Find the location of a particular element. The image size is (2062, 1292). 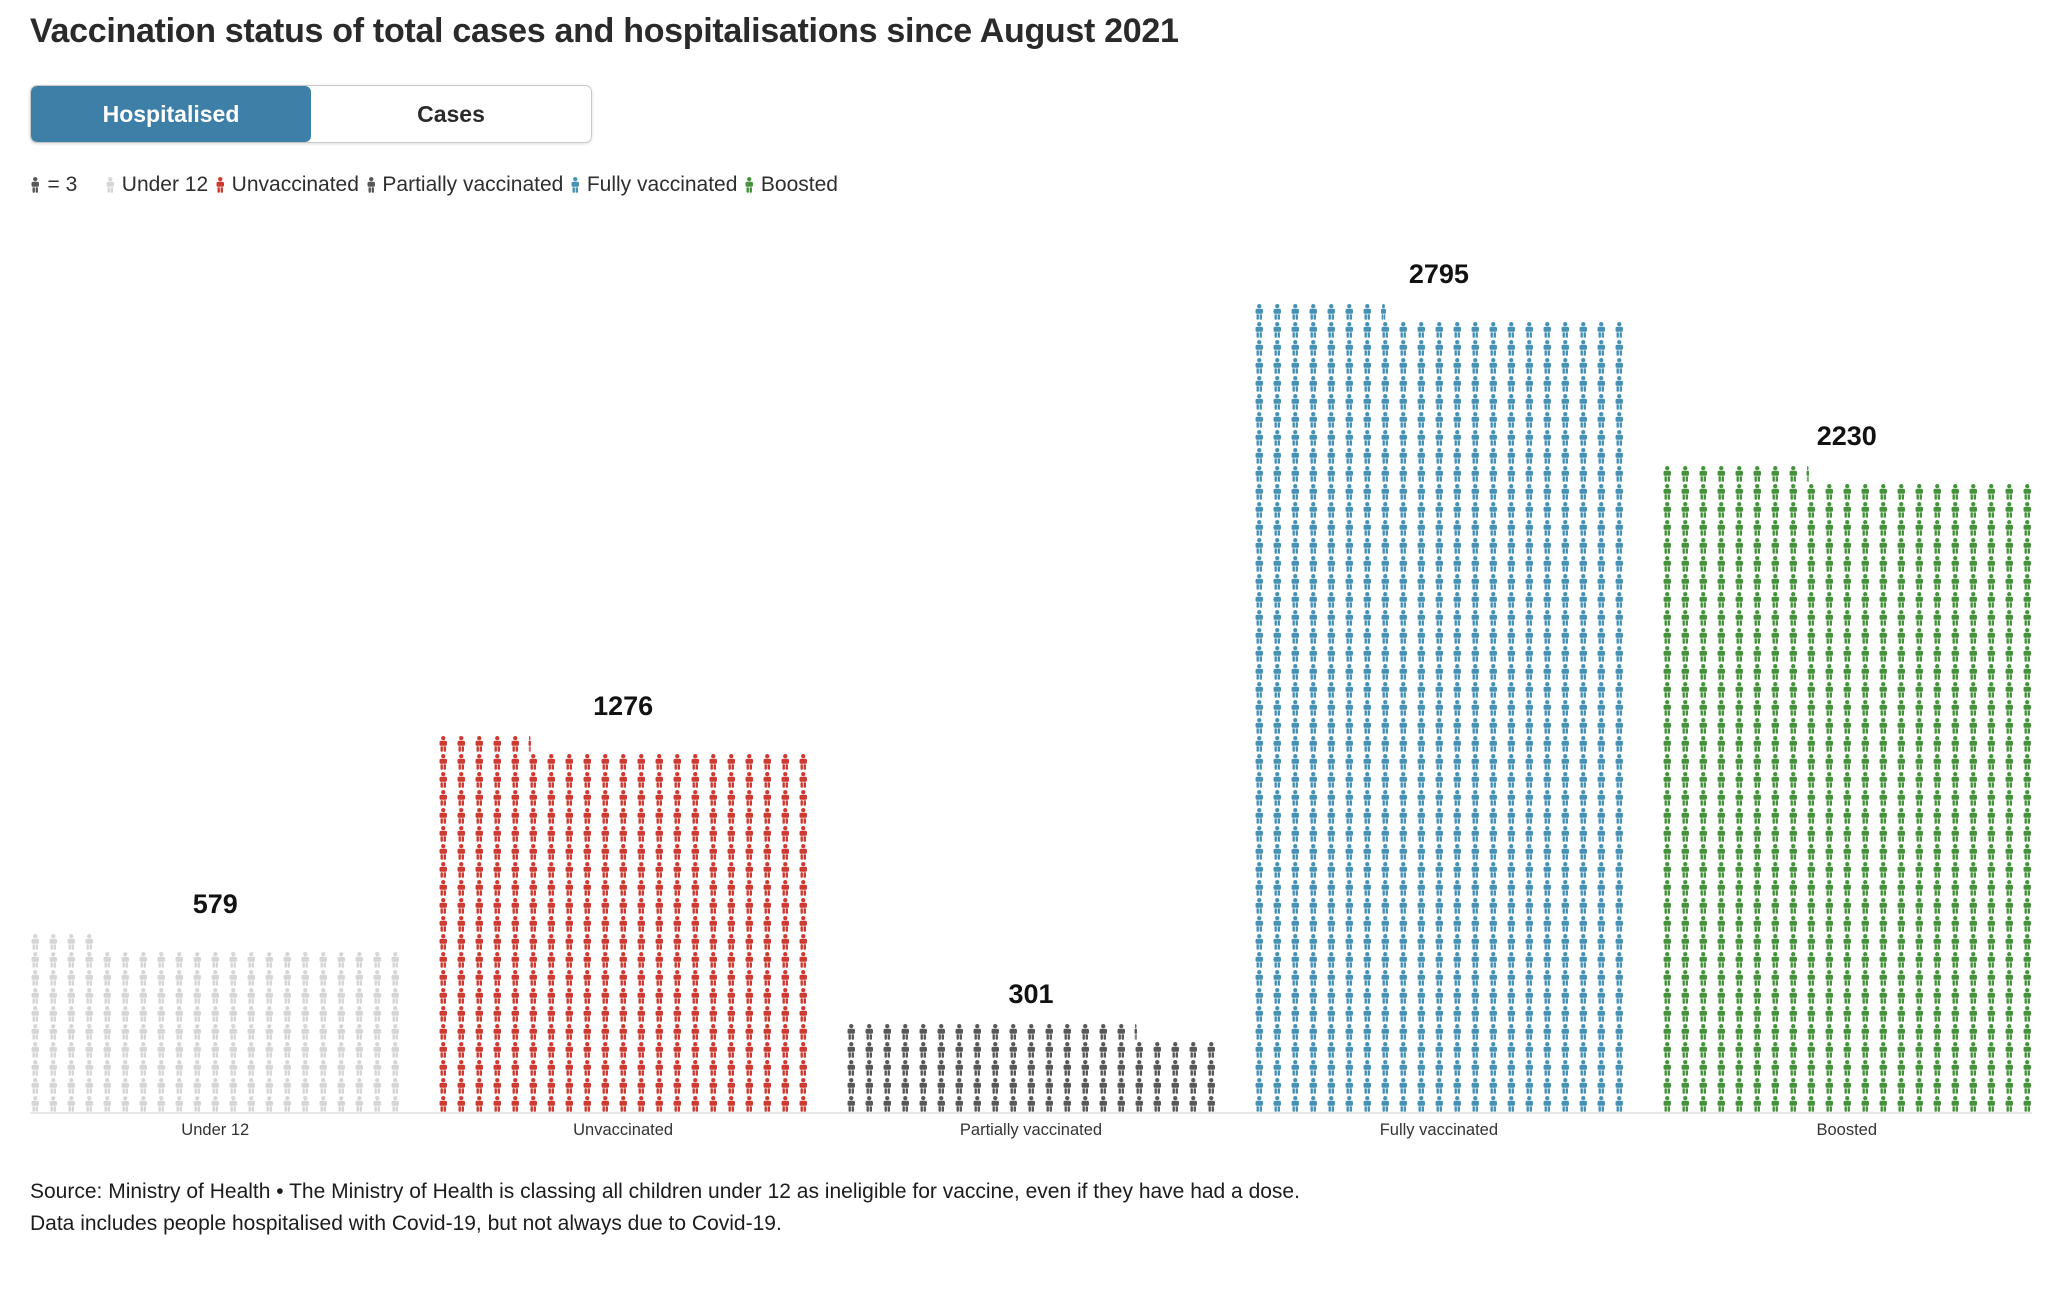

tab-cases: Cases is located at coordinates (451, 114).